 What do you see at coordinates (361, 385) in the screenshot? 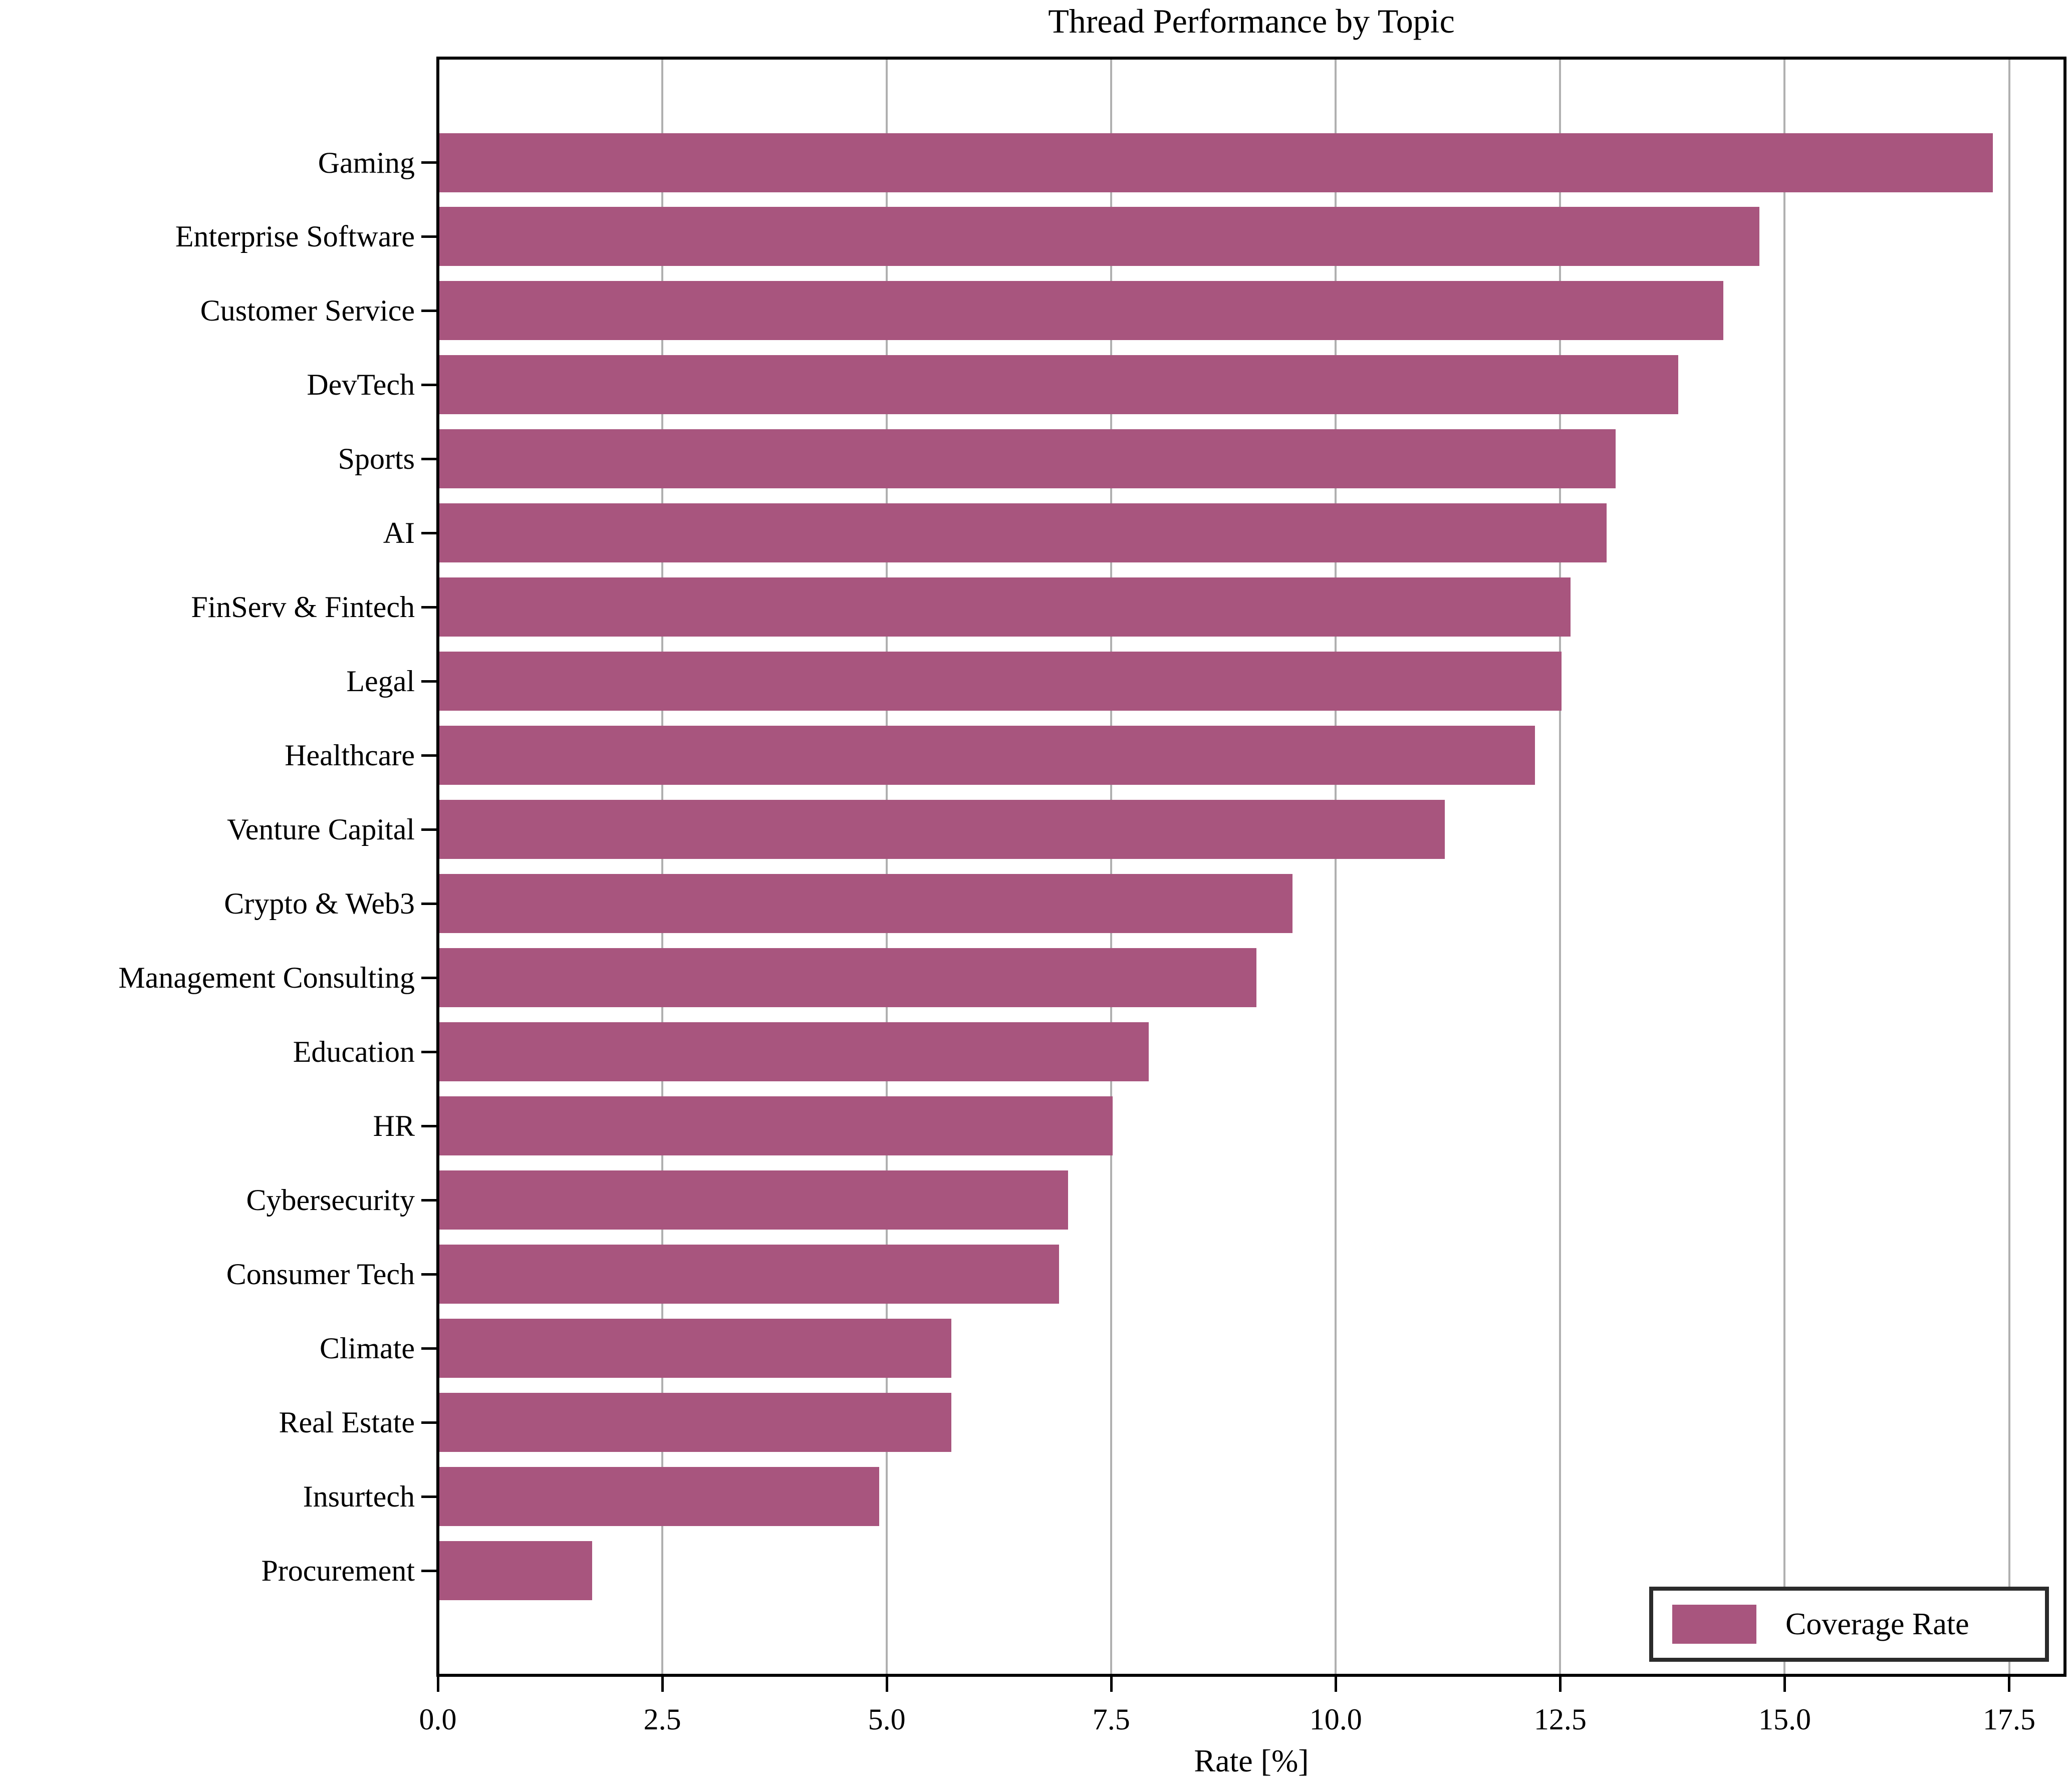
I see `y-tick-label: DevTech` at bounding box center [361, 385].